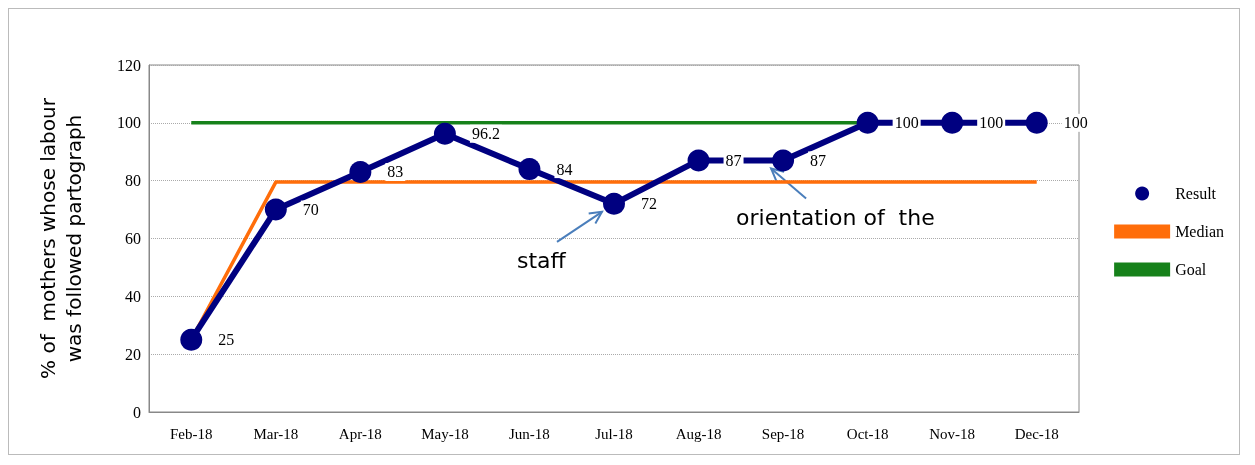 The width and height of the screenshot is (1255, 465). Describe the element at coordinates (129, 65) in the screenshot. I see `y-tick-label: 120` at that location.